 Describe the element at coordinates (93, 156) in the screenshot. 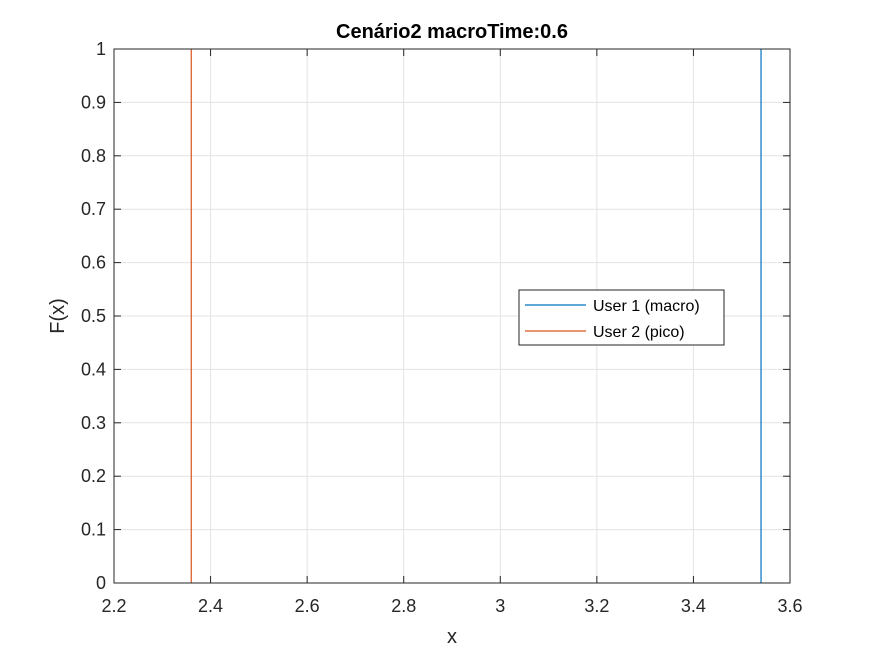

I see `y-tick-label: 0.8` at that location.